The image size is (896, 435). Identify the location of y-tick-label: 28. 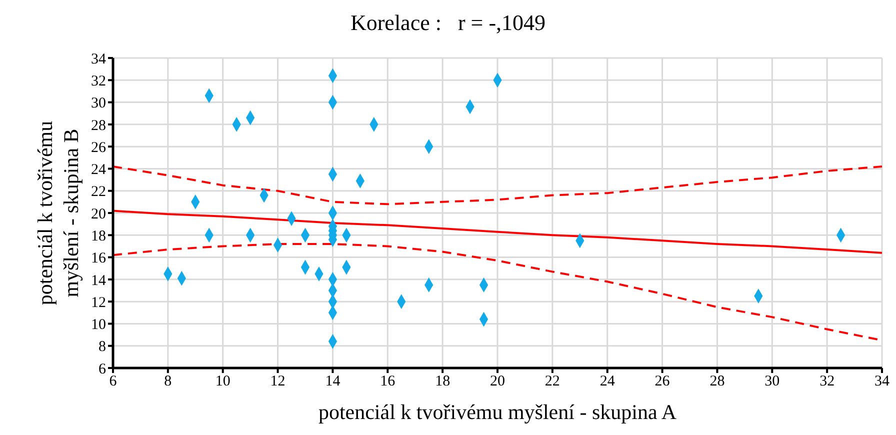
(98, 126).